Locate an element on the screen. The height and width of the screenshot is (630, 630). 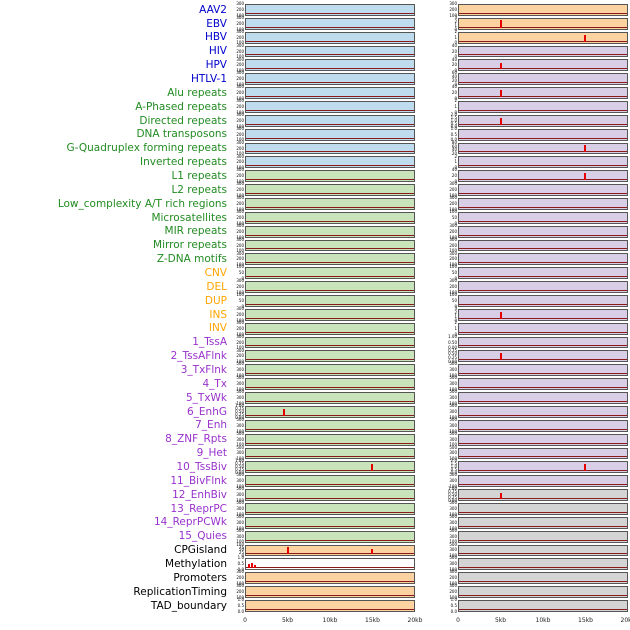
y-tick-label: 0.75 is located at coordinates (452, 492).